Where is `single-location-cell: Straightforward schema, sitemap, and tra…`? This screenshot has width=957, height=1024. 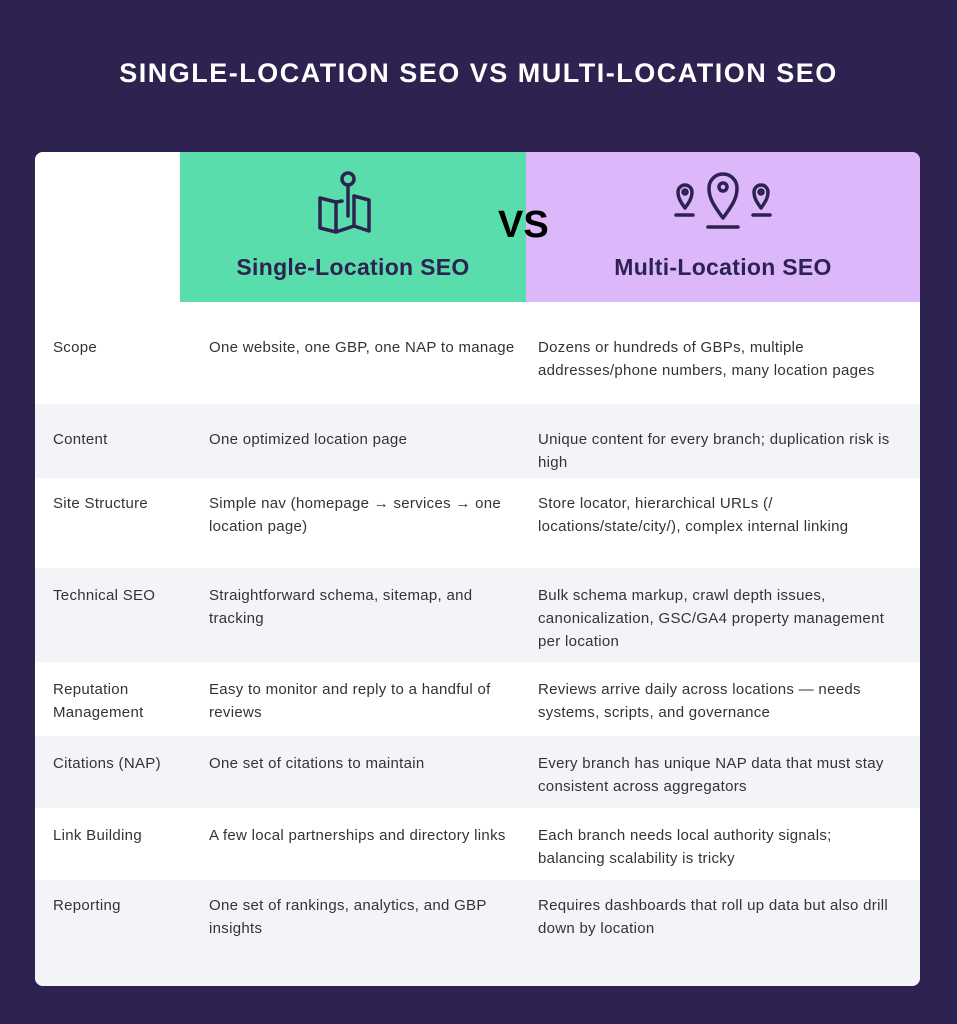
single-location-cell: Straightforward schema, sitemap, and tra… is located at coordinates (341, 607).